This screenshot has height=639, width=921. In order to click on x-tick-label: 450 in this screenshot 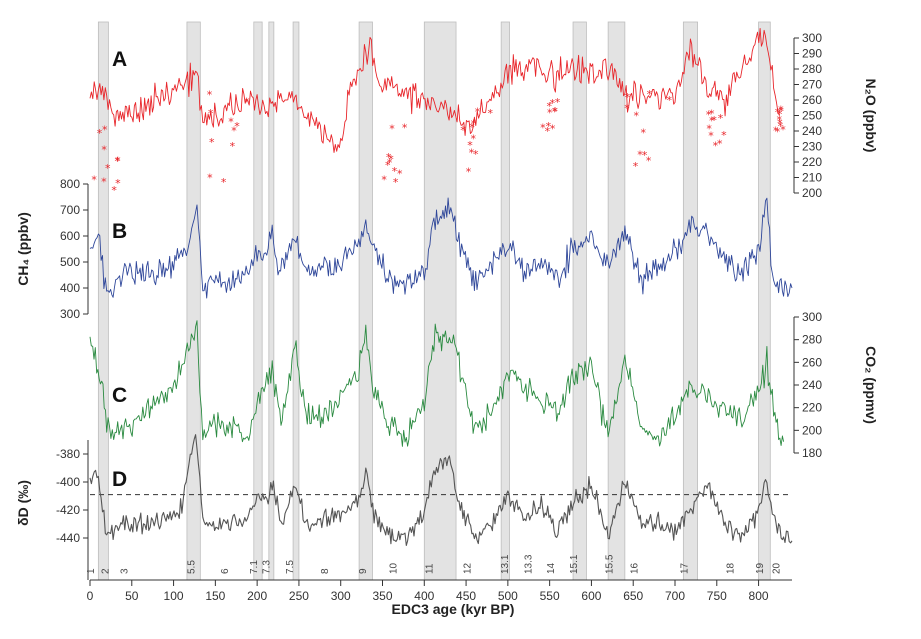, I will do `click(466, 596)`.